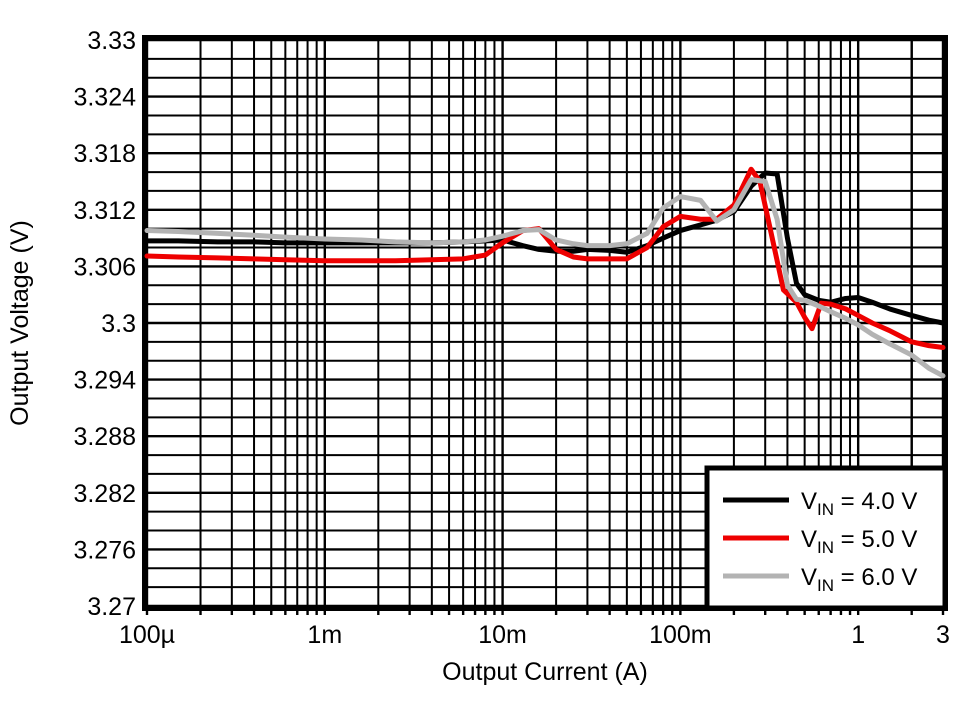  I want to click on y-tick-label: 3.33, so click(111, 41).